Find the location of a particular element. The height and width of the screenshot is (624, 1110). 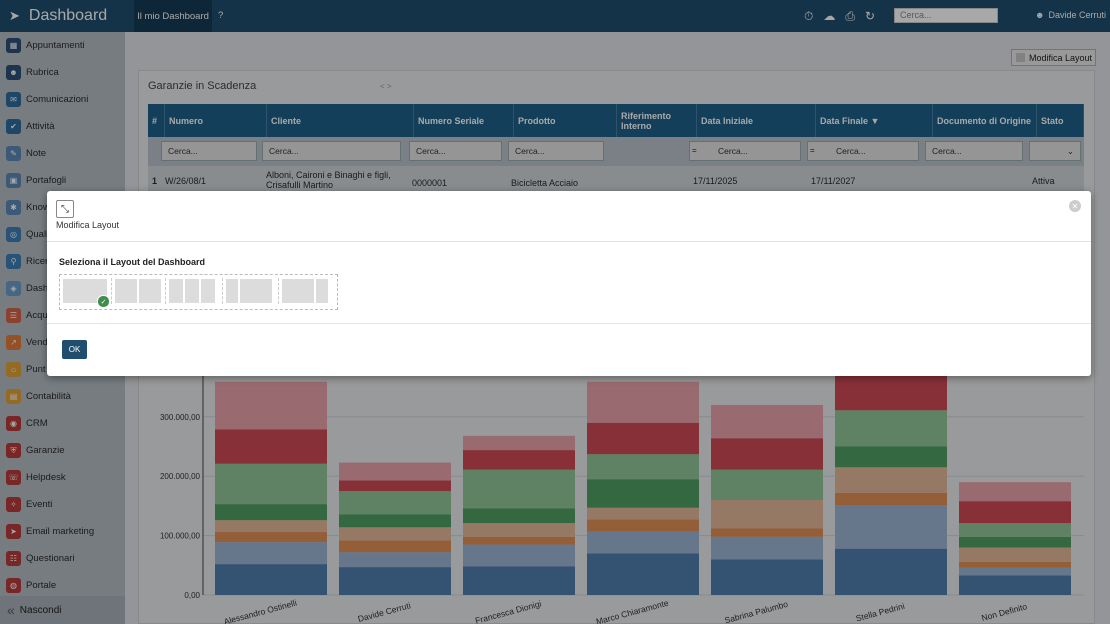

col-header-data-finale: Data Finale ▼ is located at coordinates (874, 120).